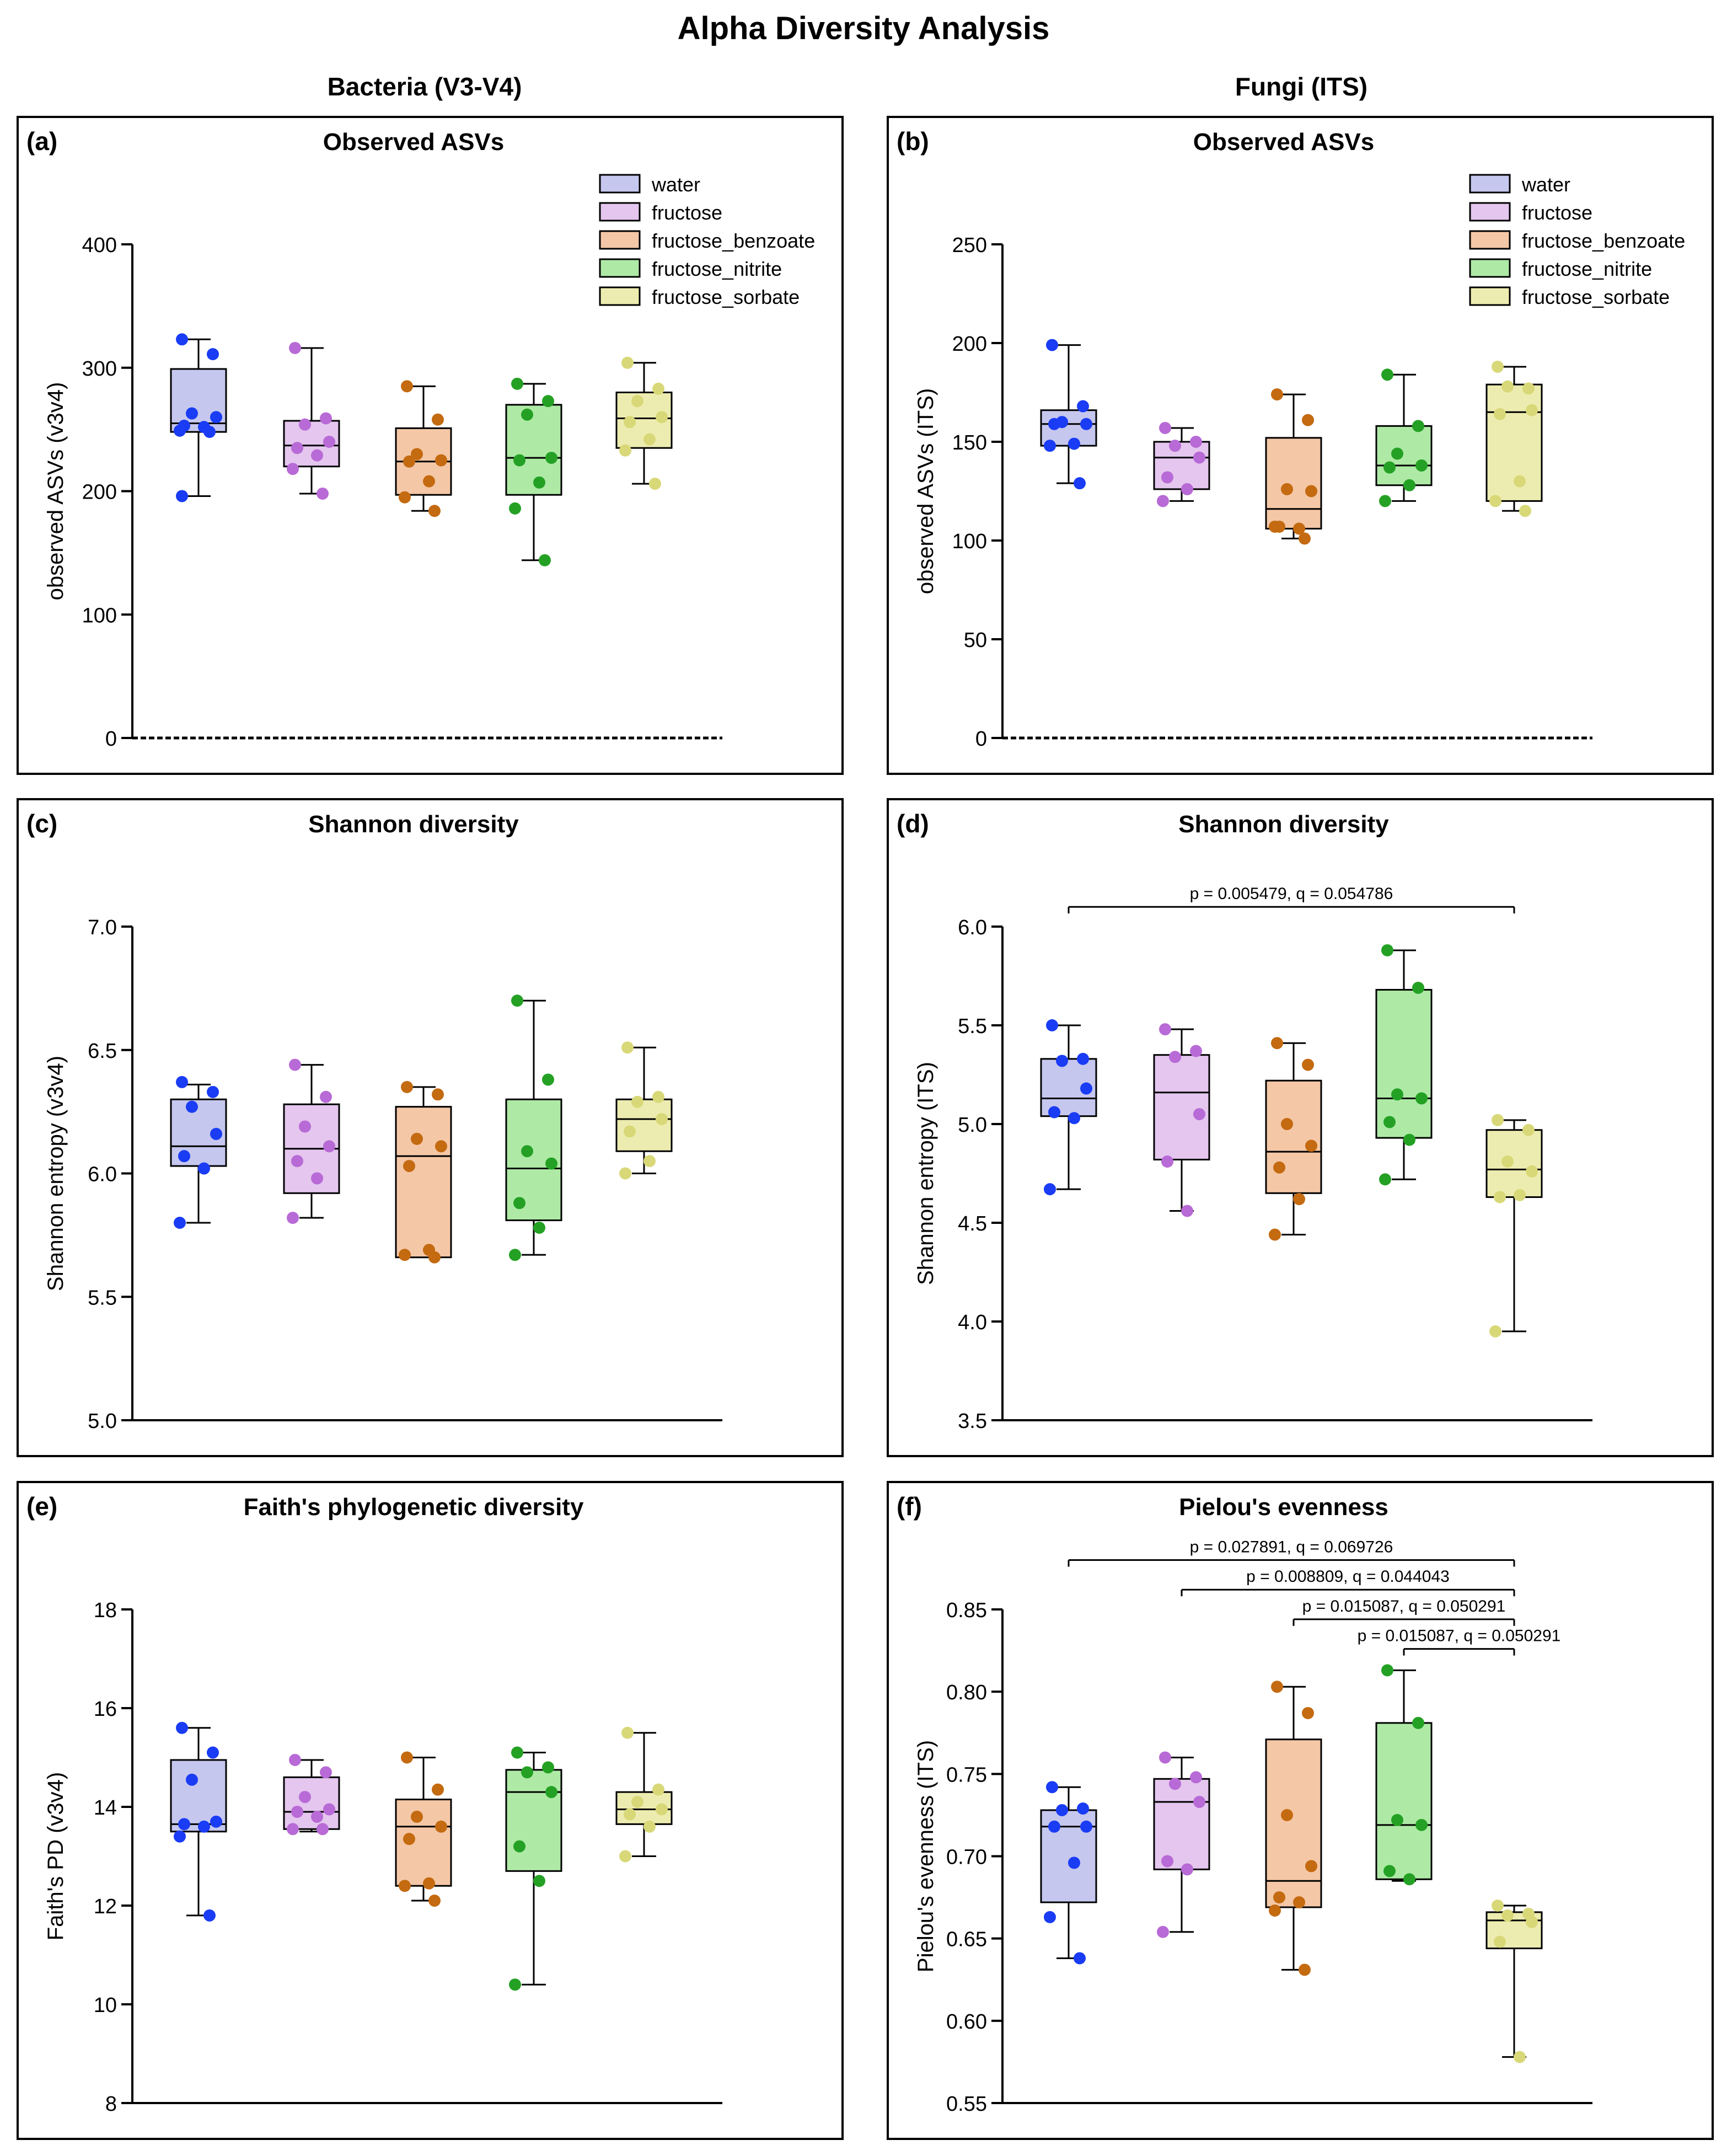 The image size is (1727, 2156). I want to click on panel-title: Shannon diversity, so click(413, 824).